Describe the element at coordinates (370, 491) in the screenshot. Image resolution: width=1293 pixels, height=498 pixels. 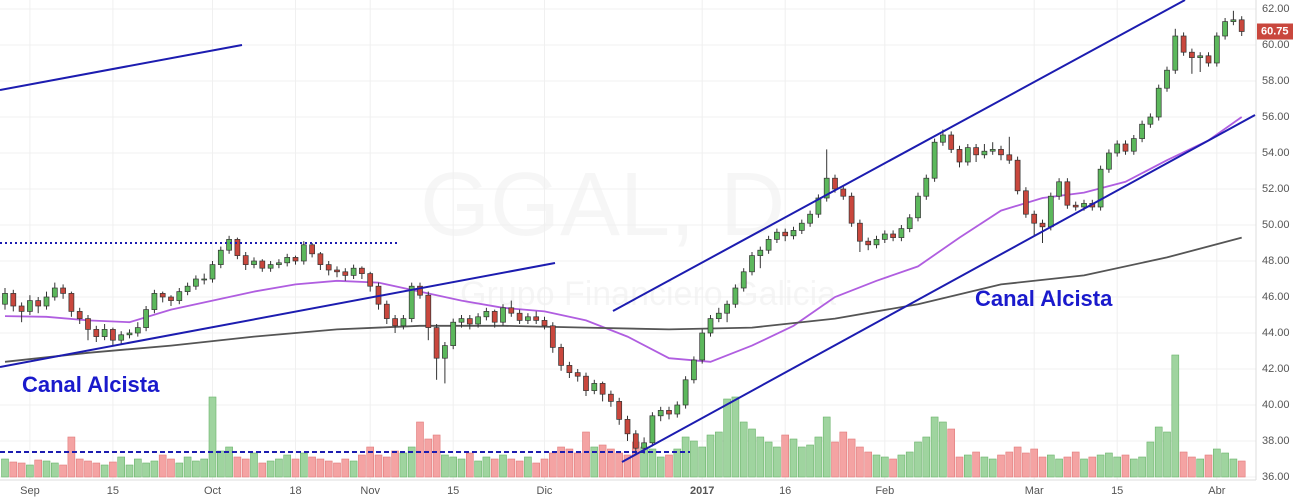
I see `x-tick-label: Nov` at that location.